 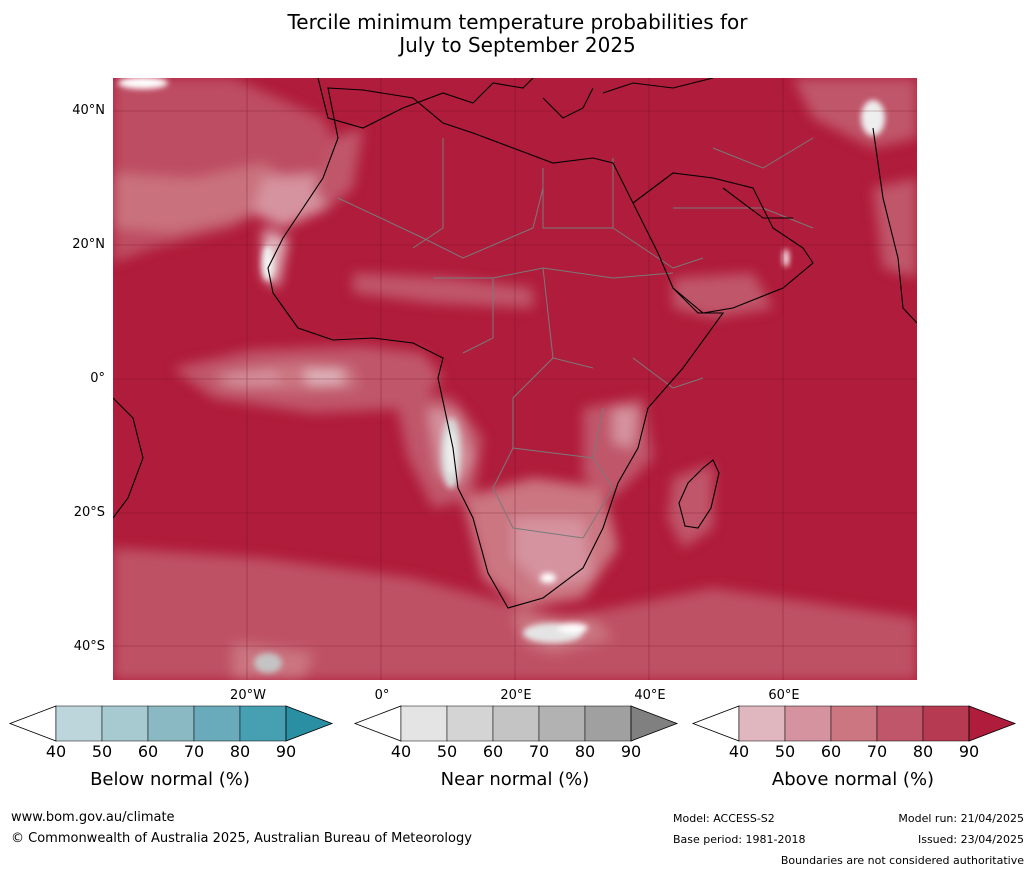 I want to click on colorbar-below-tick-label: 50, so click(x=102, y=751).